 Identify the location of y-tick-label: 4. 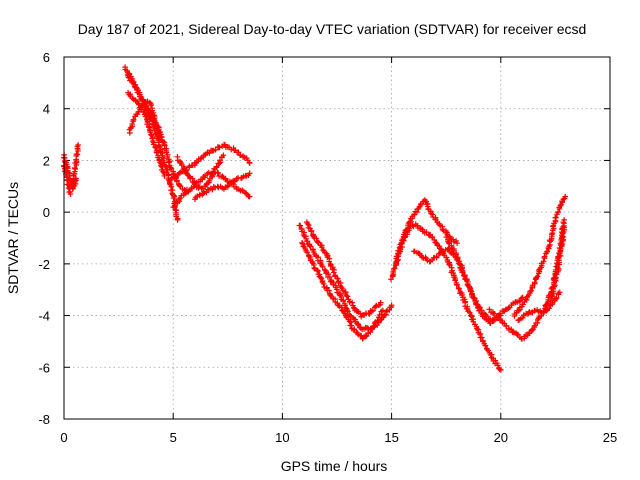
(46, 109).